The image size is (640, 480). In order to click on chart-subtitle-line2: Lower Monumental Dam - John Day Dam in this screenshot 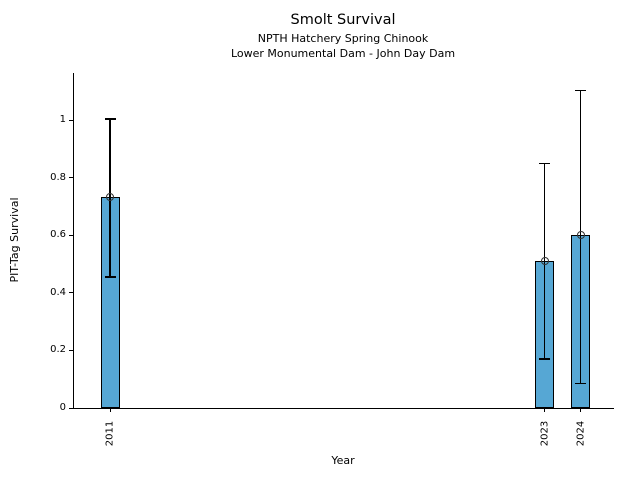, I will do `click(343, 53)`.